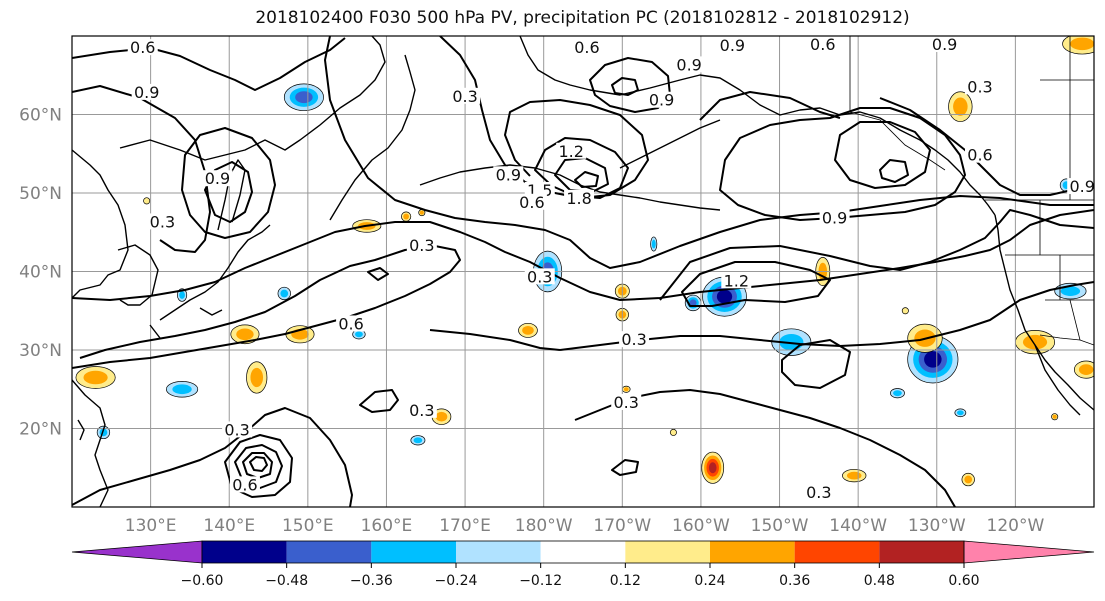 This screenshot has height=601, width=1105. I want to click on pv-contour-0.3-mid, so click(583, 255).